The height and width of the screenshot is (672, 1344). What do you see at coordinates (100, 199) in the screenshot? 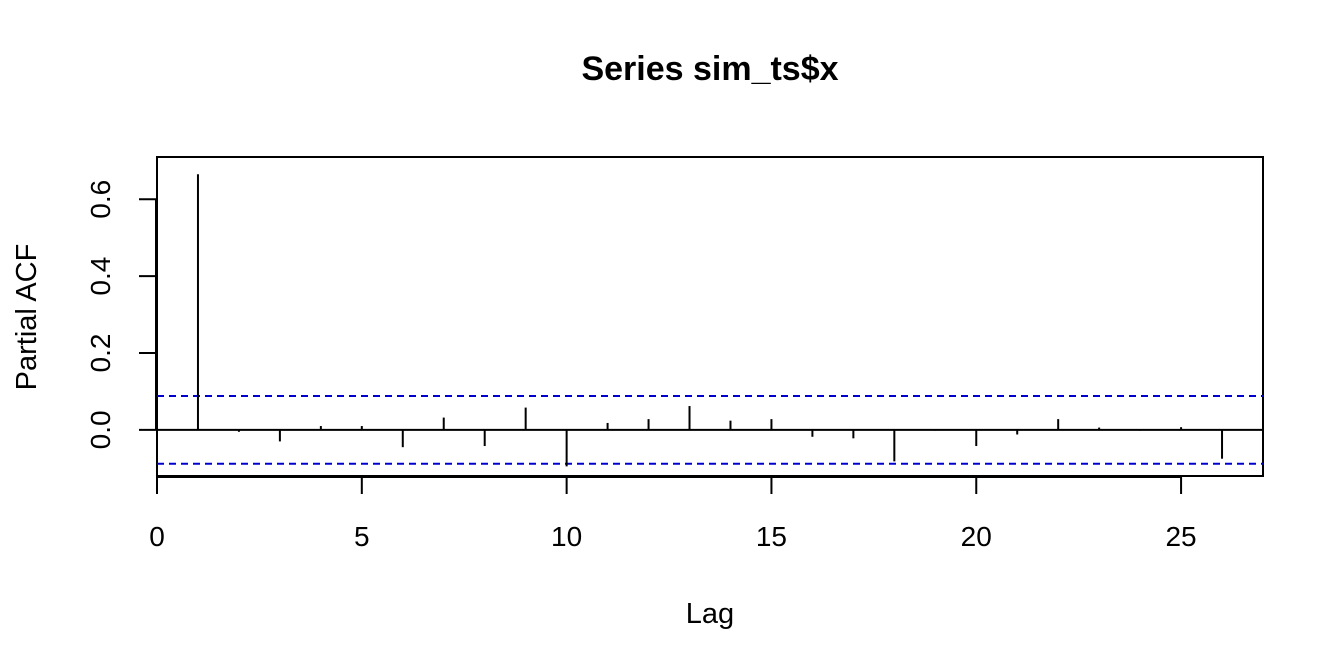
I see `y-tick-label: 0.6` at bounding box center [100, 199].